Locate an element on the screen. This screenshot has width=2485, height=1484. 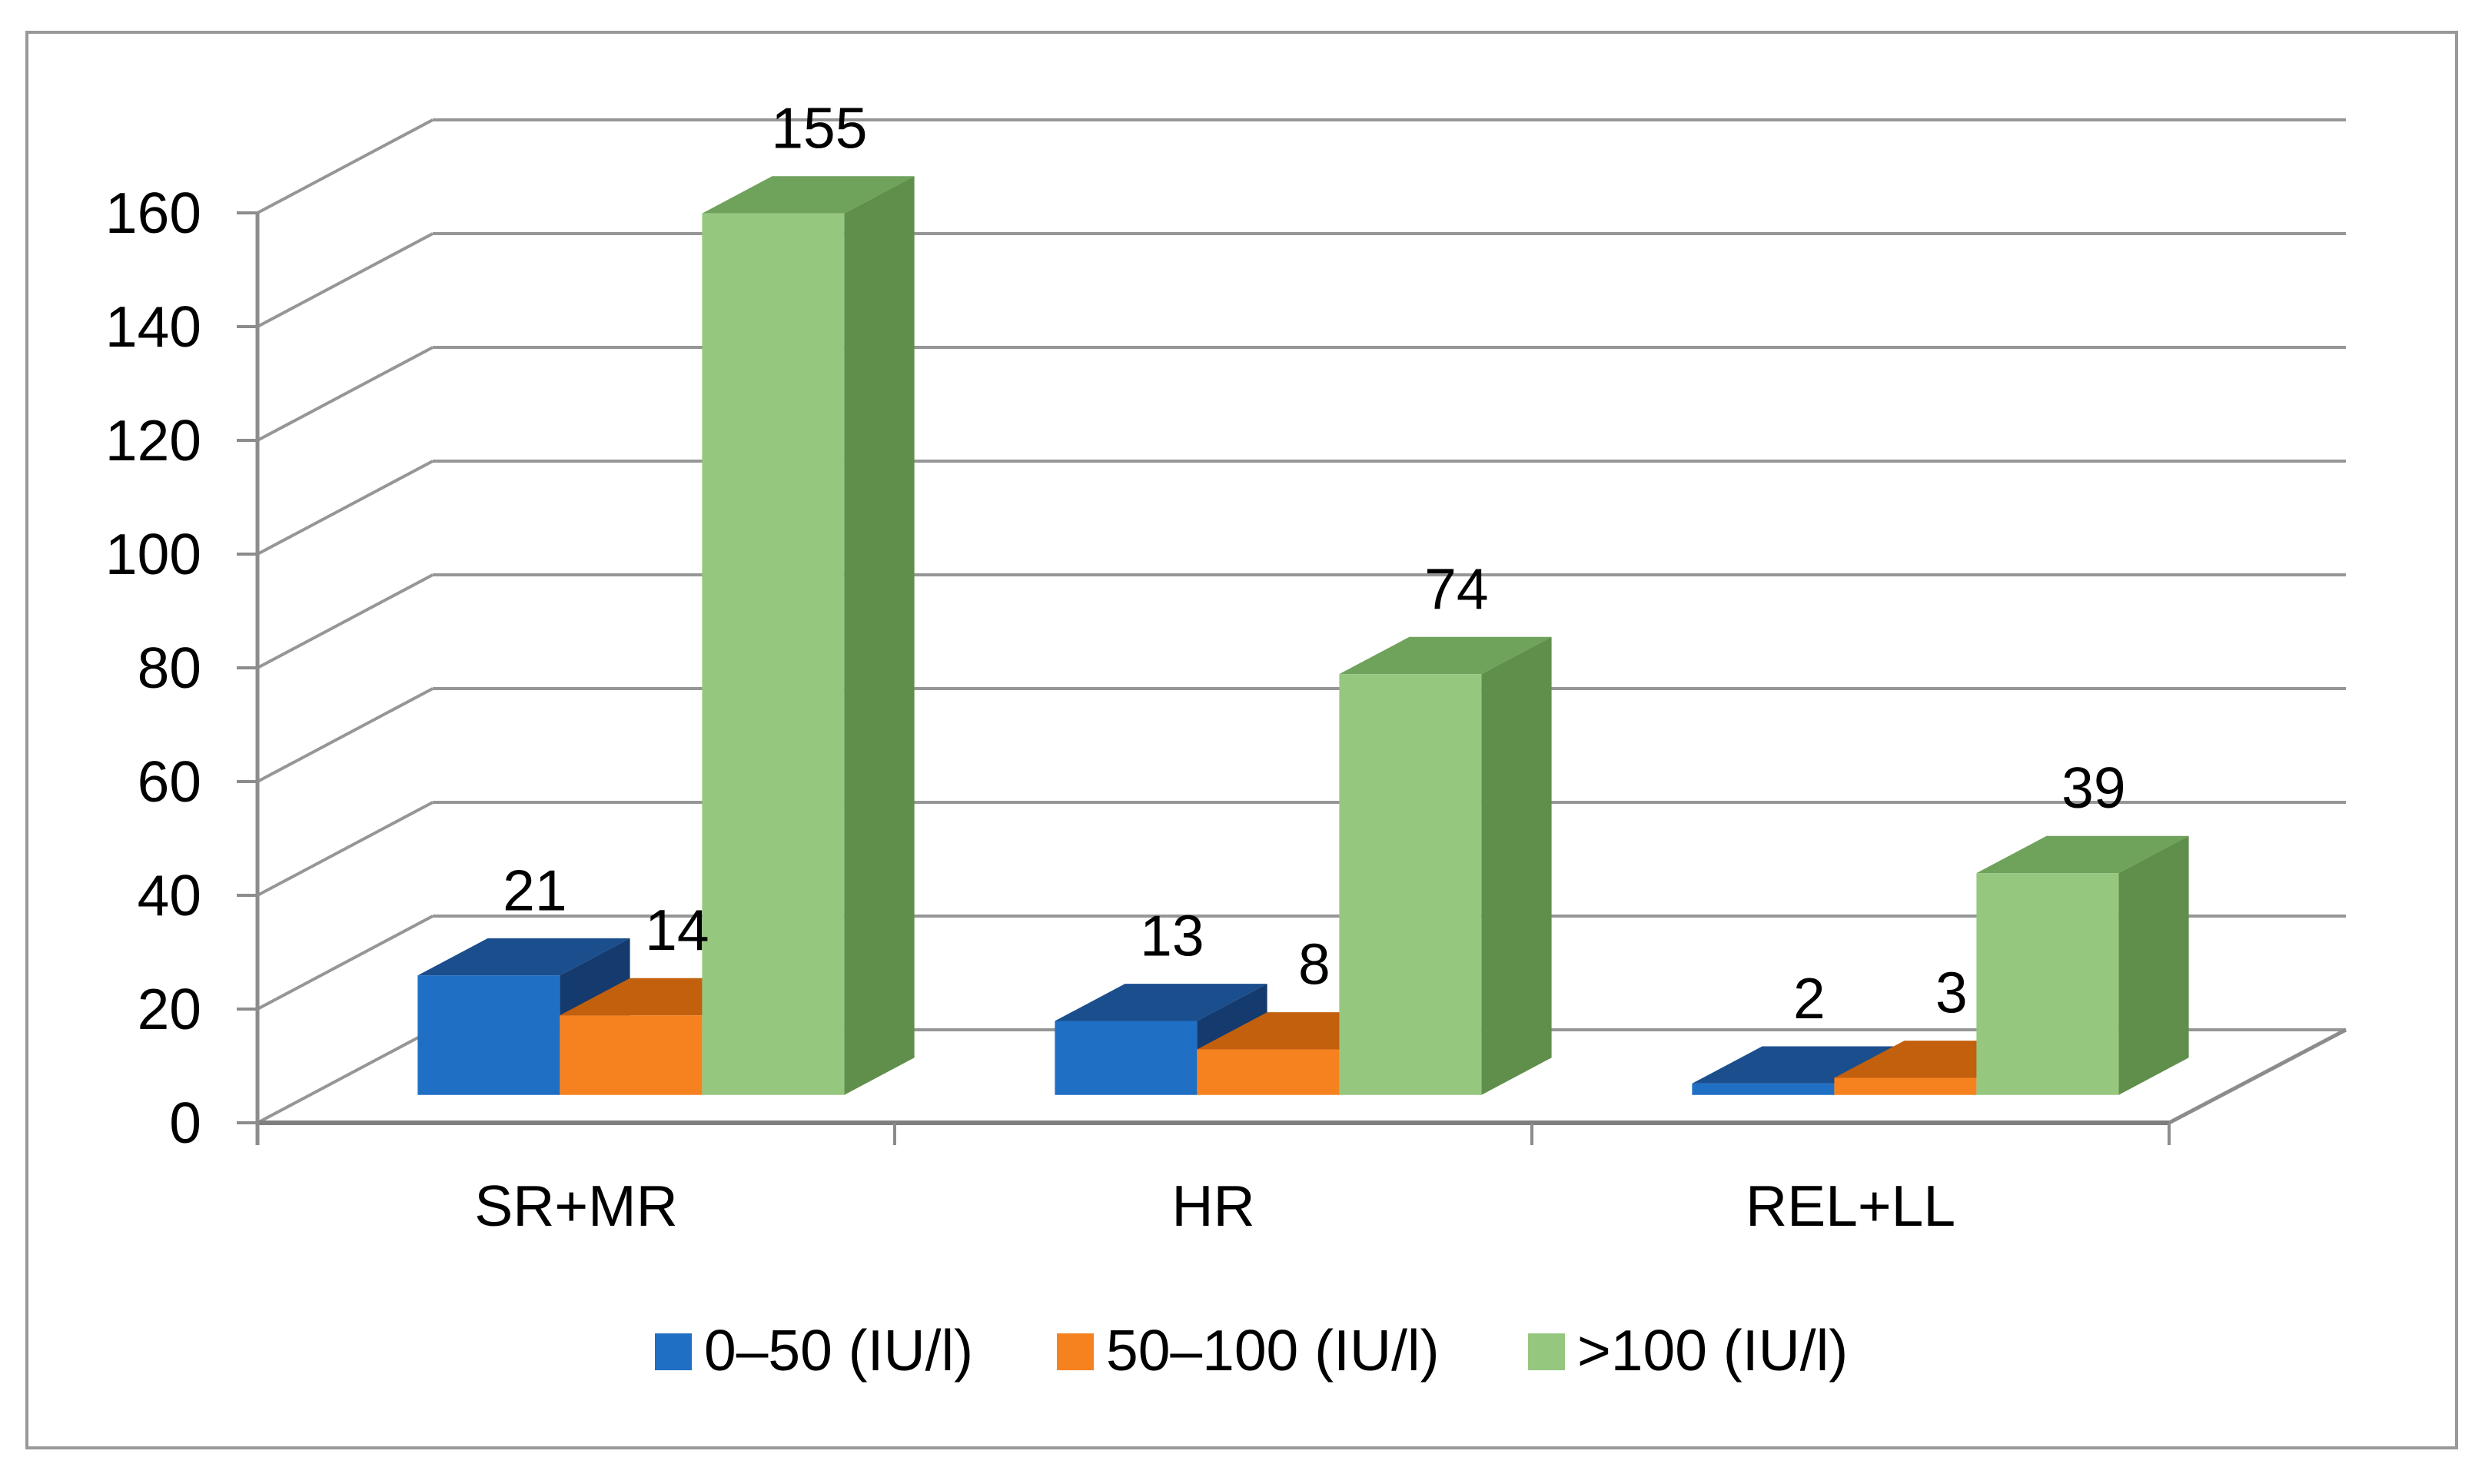
category-label: SR+MR is located at coordinates (576, 1206).